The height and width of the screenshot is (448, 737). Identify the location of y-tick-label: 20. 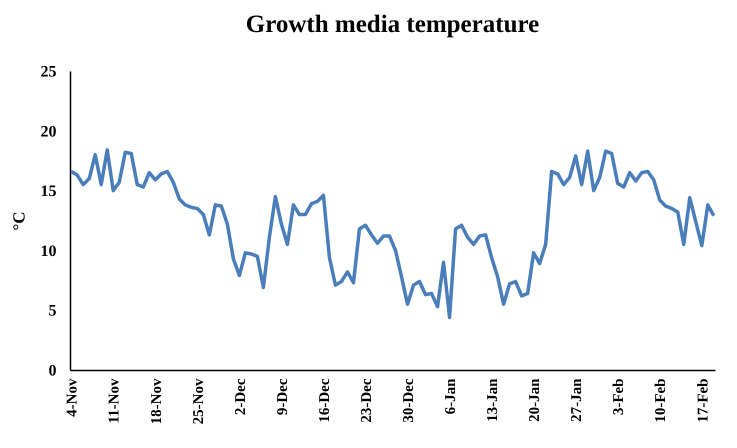
(48, 131).